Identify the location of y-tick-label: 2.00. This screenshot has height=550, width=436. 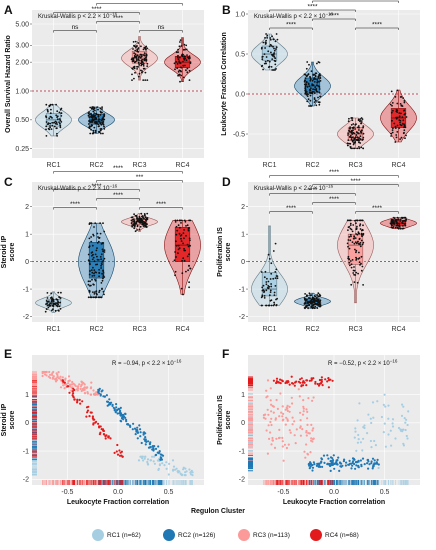
(22, 62).